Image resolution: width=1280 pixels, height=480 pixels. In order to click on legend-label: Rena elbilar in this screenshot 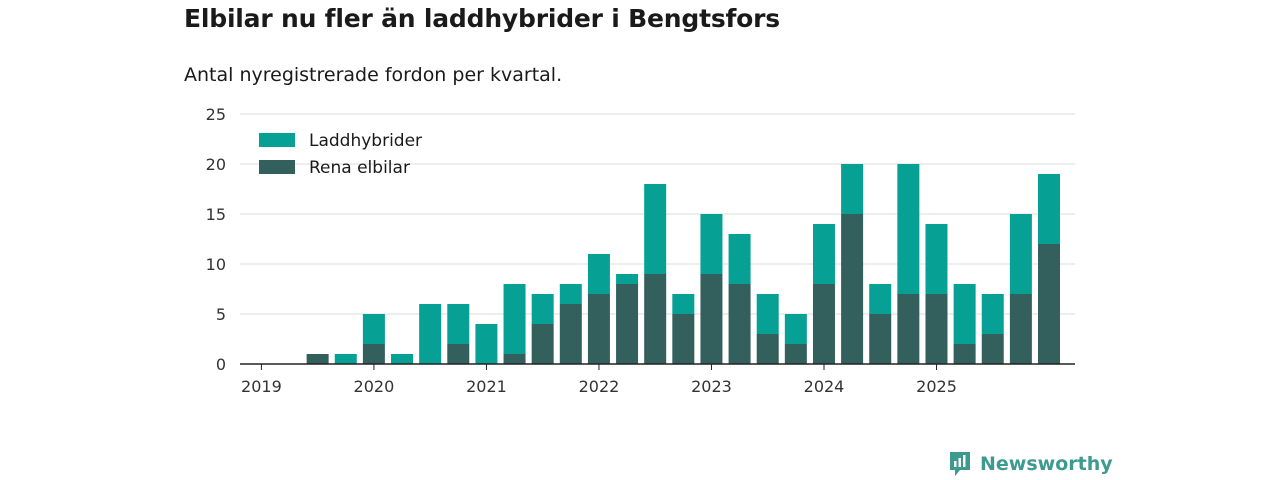, I will do `click(359, 168)`.